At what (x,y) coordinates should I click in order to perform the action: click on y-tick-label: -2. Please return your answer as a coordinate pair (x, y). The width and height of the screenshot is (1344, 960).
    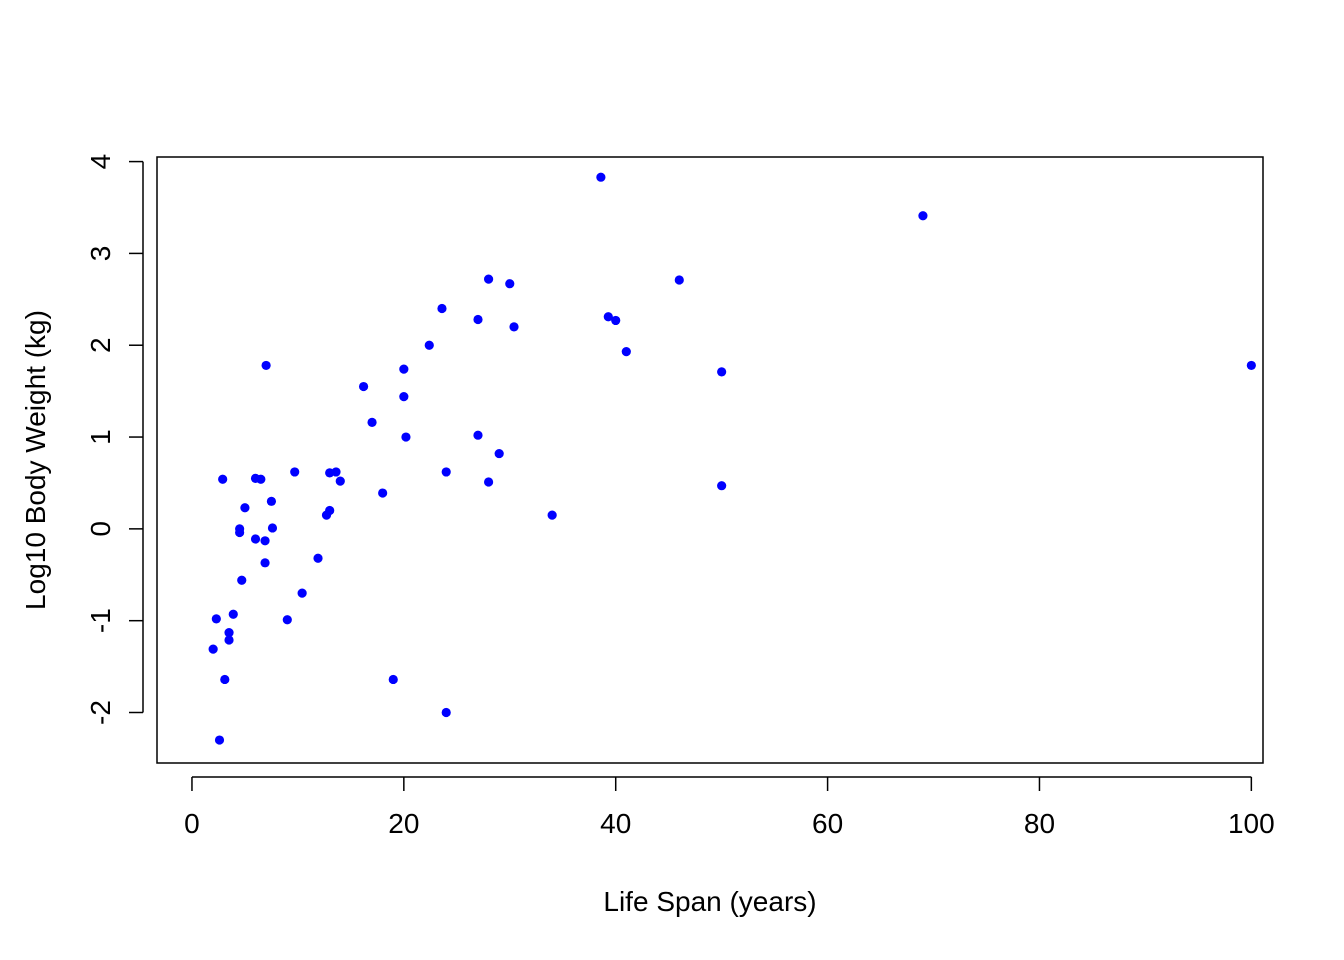
    Looking at the image, I should click on (100, 712).